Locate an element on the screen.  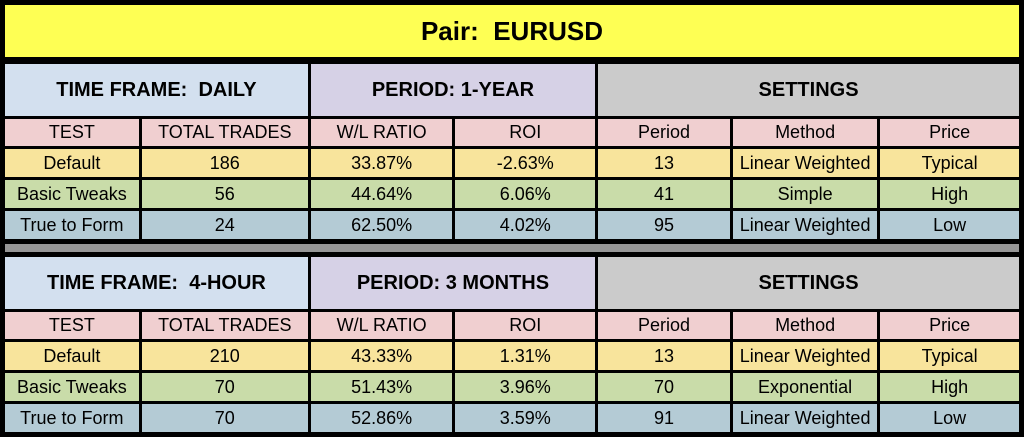
four-hour-settings-band: SETTINGS is located at coordinates (808, 283).